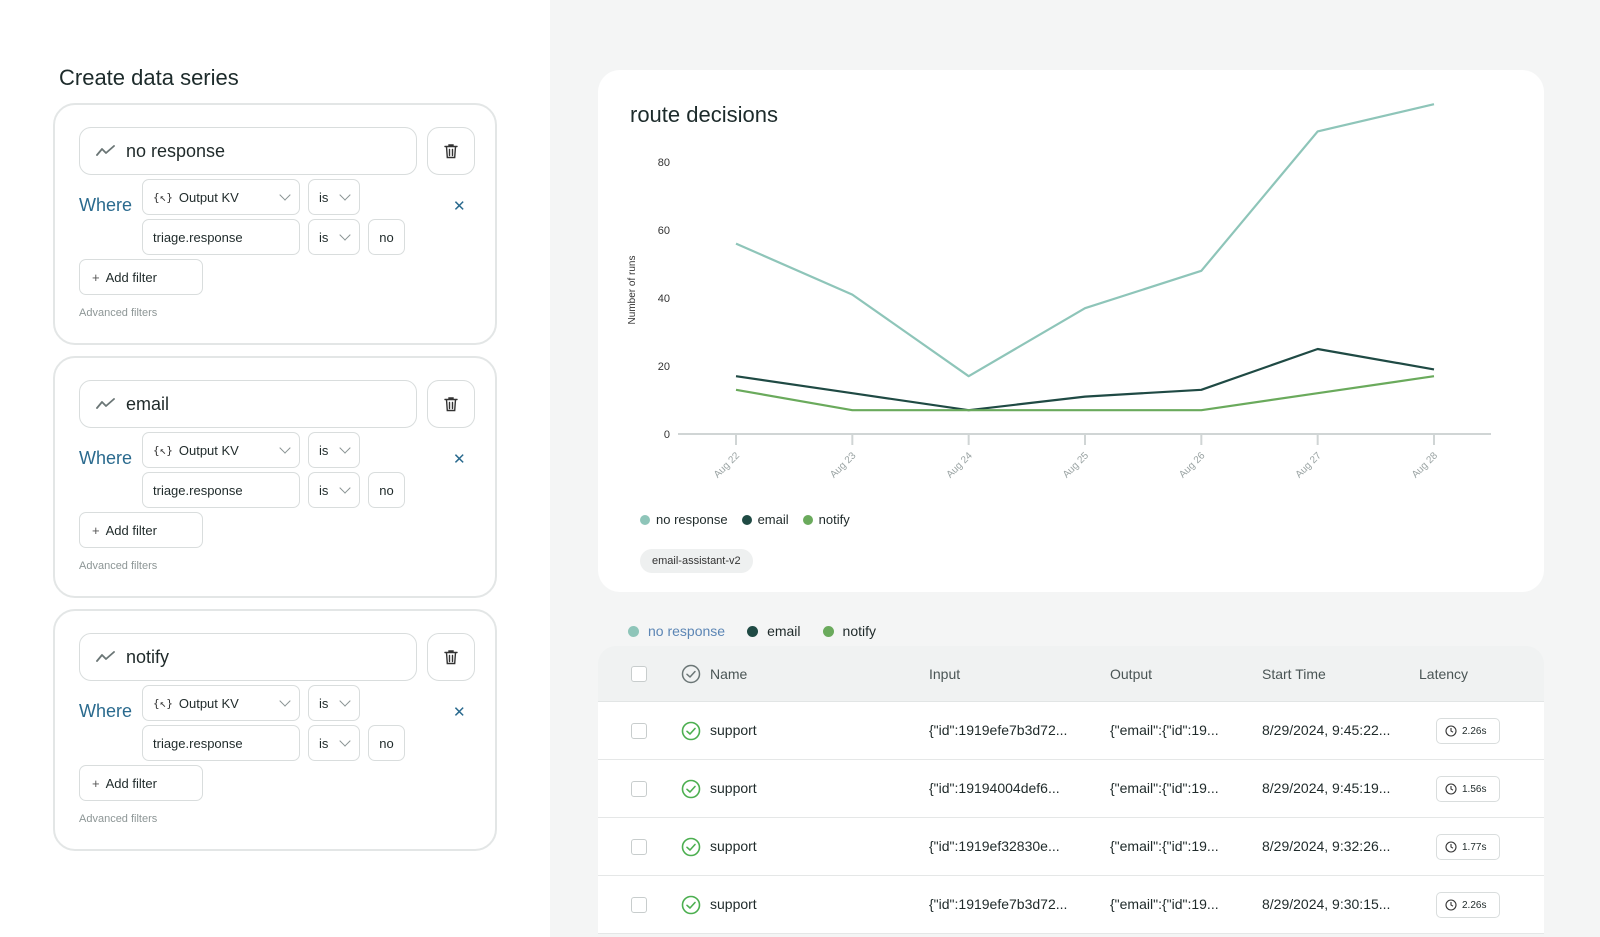  What do you see at coordinates (727, 465) in the screenshot?
I see `x-tick-label: Aug 22` at bounding box center [727, 465].